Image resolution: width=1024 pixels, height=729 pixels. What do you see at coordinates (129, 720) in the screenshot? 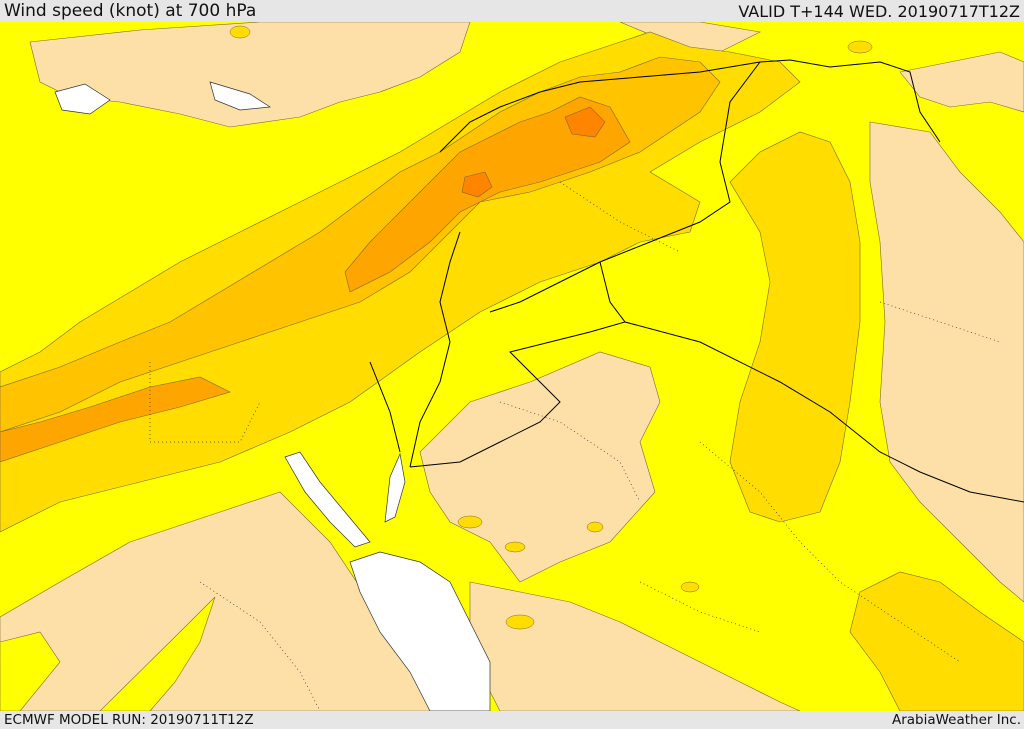
I see `model-run-label: ECMWF MODEL RUN: 20190711T12Z` at bounding box center [129, 720].